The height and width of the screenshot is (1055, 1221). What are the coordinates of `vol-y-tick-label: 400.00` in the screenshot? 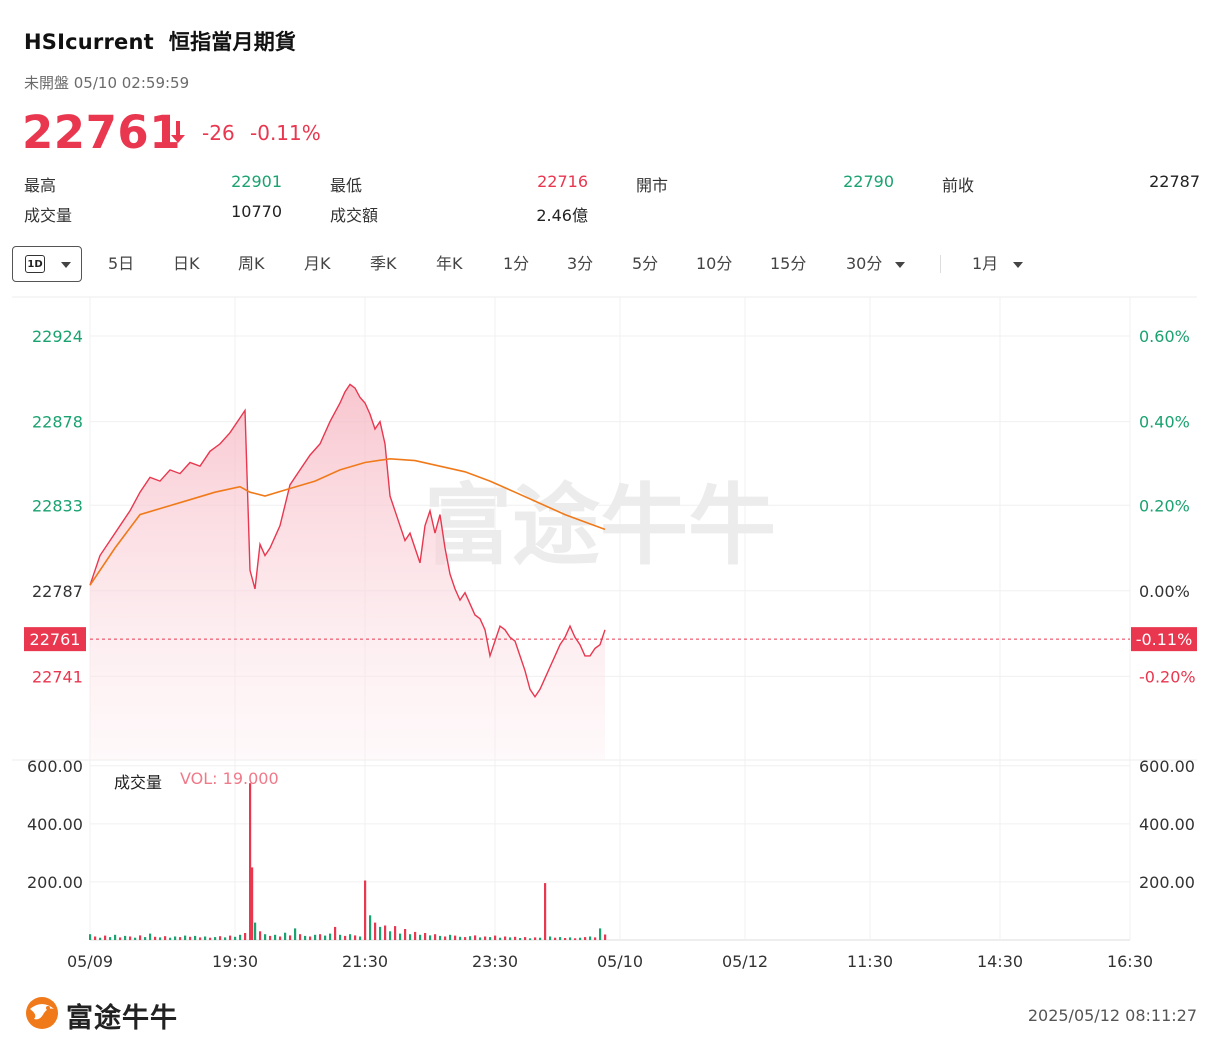 It's located at (55, 824).